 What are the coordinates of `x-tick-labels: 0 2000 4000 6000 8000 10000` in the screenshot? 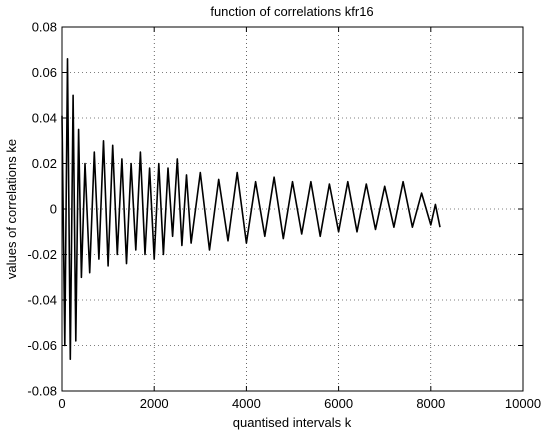 It's located at (299, 403).